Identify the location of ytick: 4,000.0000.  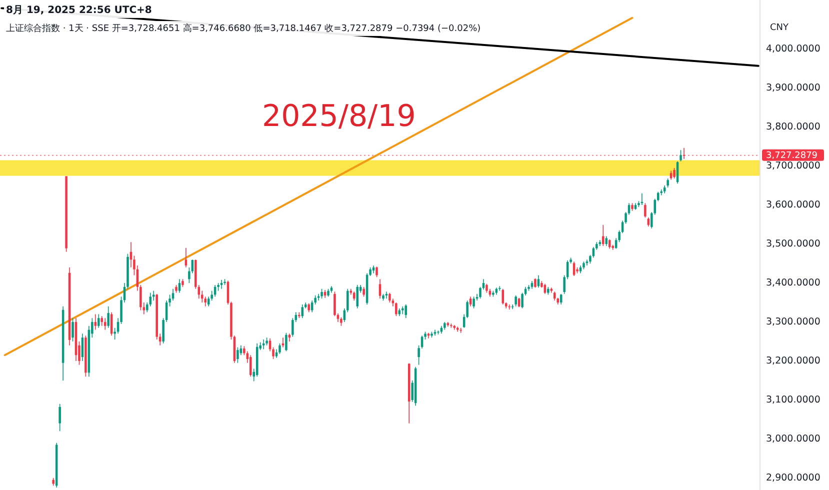
(793, 49).